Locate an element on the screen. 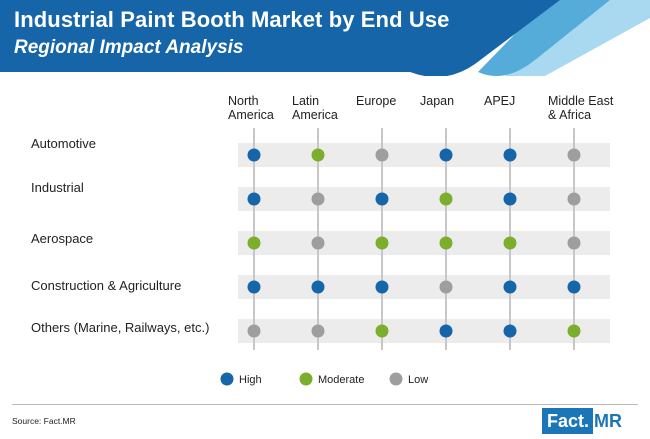  column-label-europe: Europe is located at coordinates (376, 101).